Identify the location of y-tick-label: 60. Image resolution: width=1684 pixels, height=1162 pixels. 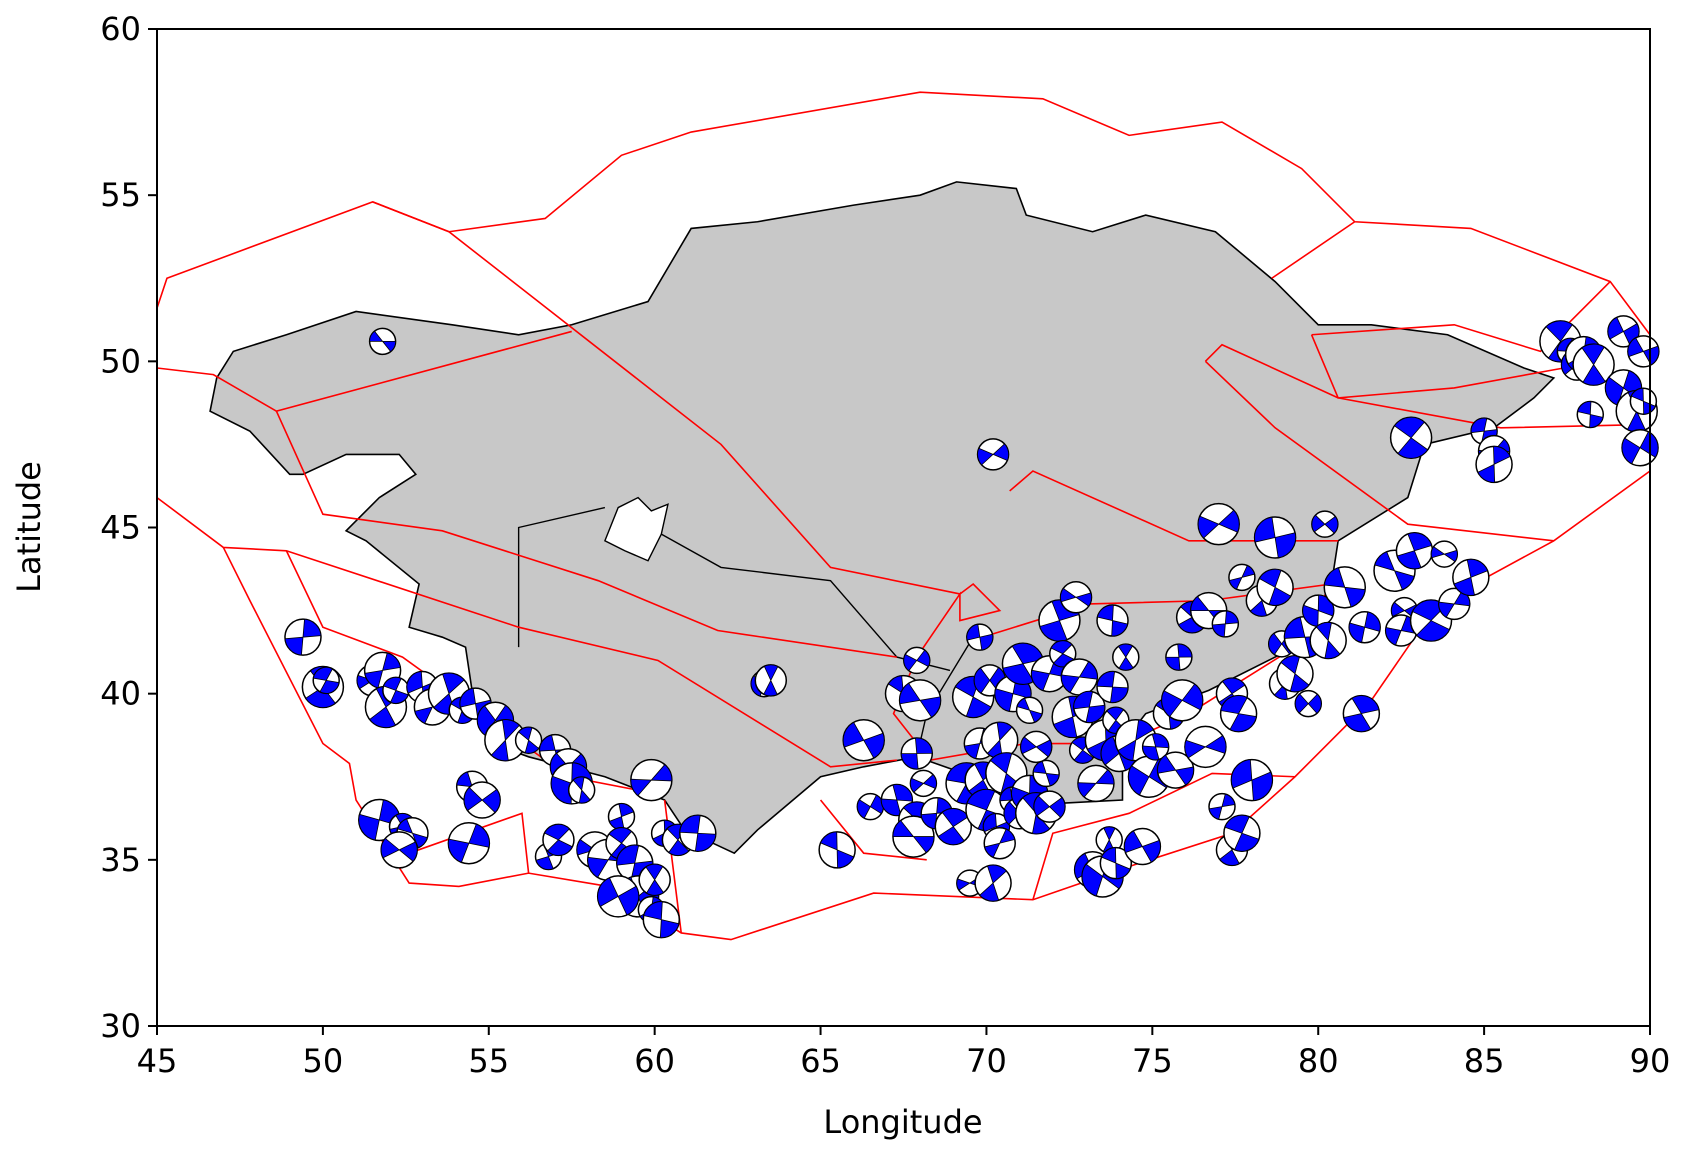
(120, 29).